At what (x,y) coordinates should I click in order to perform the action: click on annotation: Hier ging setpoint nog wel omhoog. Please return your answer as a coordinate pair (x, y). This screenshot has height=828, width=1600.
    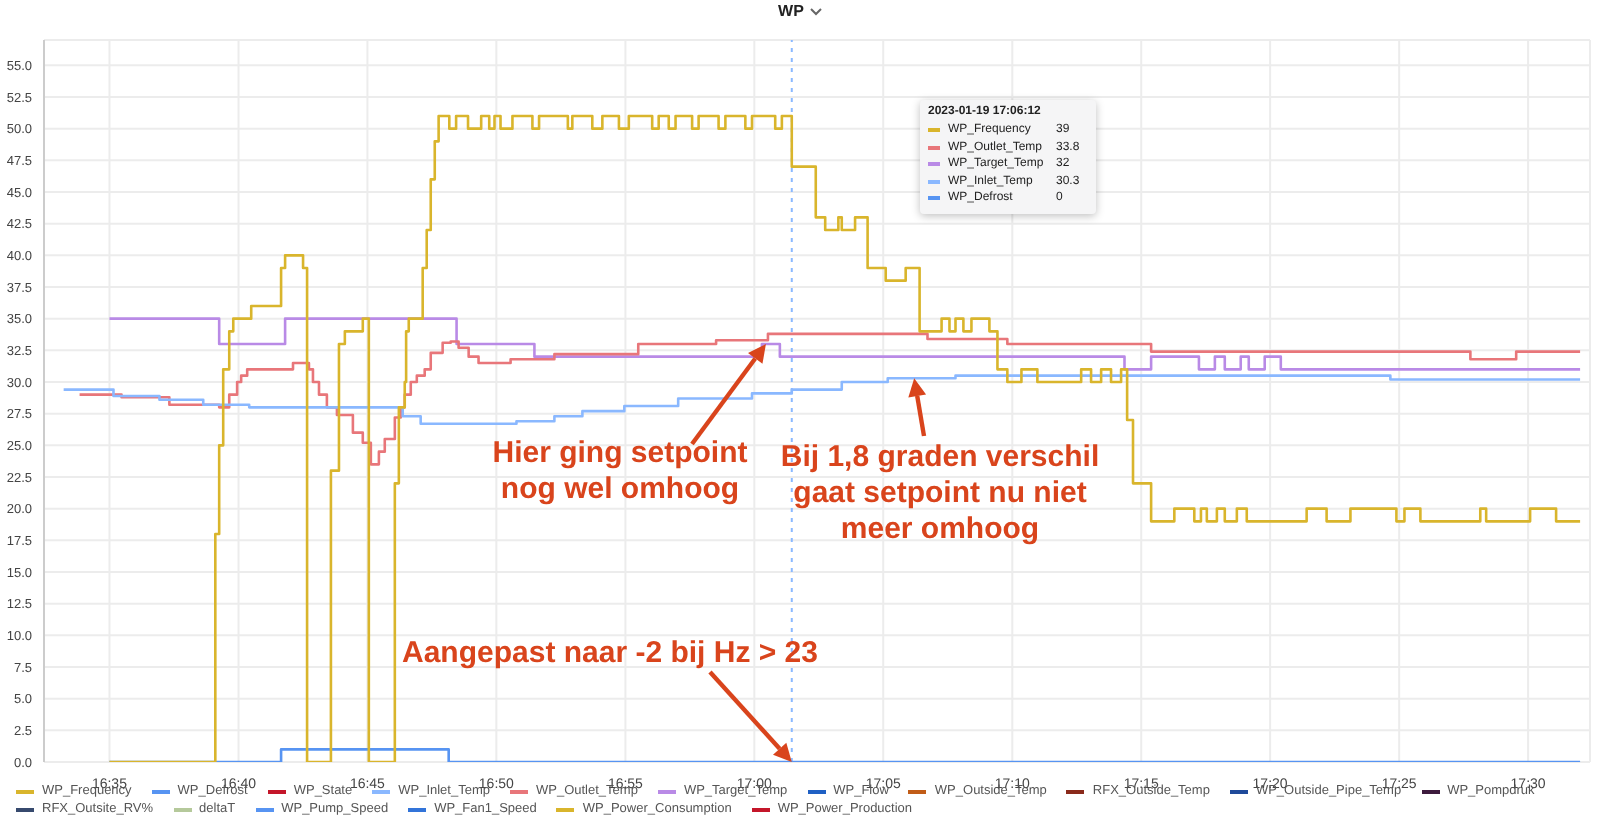
    Looking at the image, I should click on (620, 472).